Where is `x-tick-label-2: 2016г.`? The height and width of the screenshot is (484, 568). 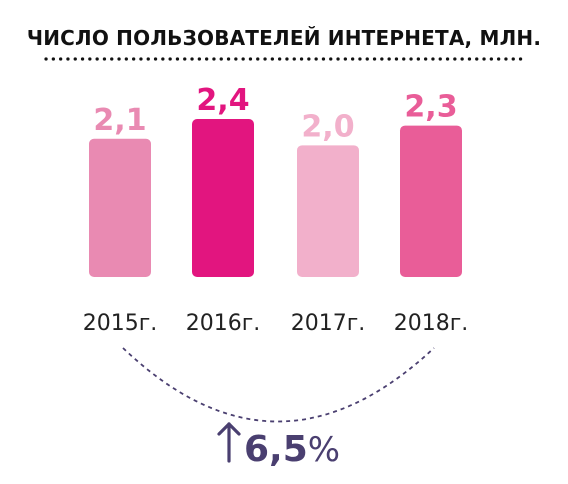
x-tick-label-2: 2016г. is located at coordinates (223, 323).